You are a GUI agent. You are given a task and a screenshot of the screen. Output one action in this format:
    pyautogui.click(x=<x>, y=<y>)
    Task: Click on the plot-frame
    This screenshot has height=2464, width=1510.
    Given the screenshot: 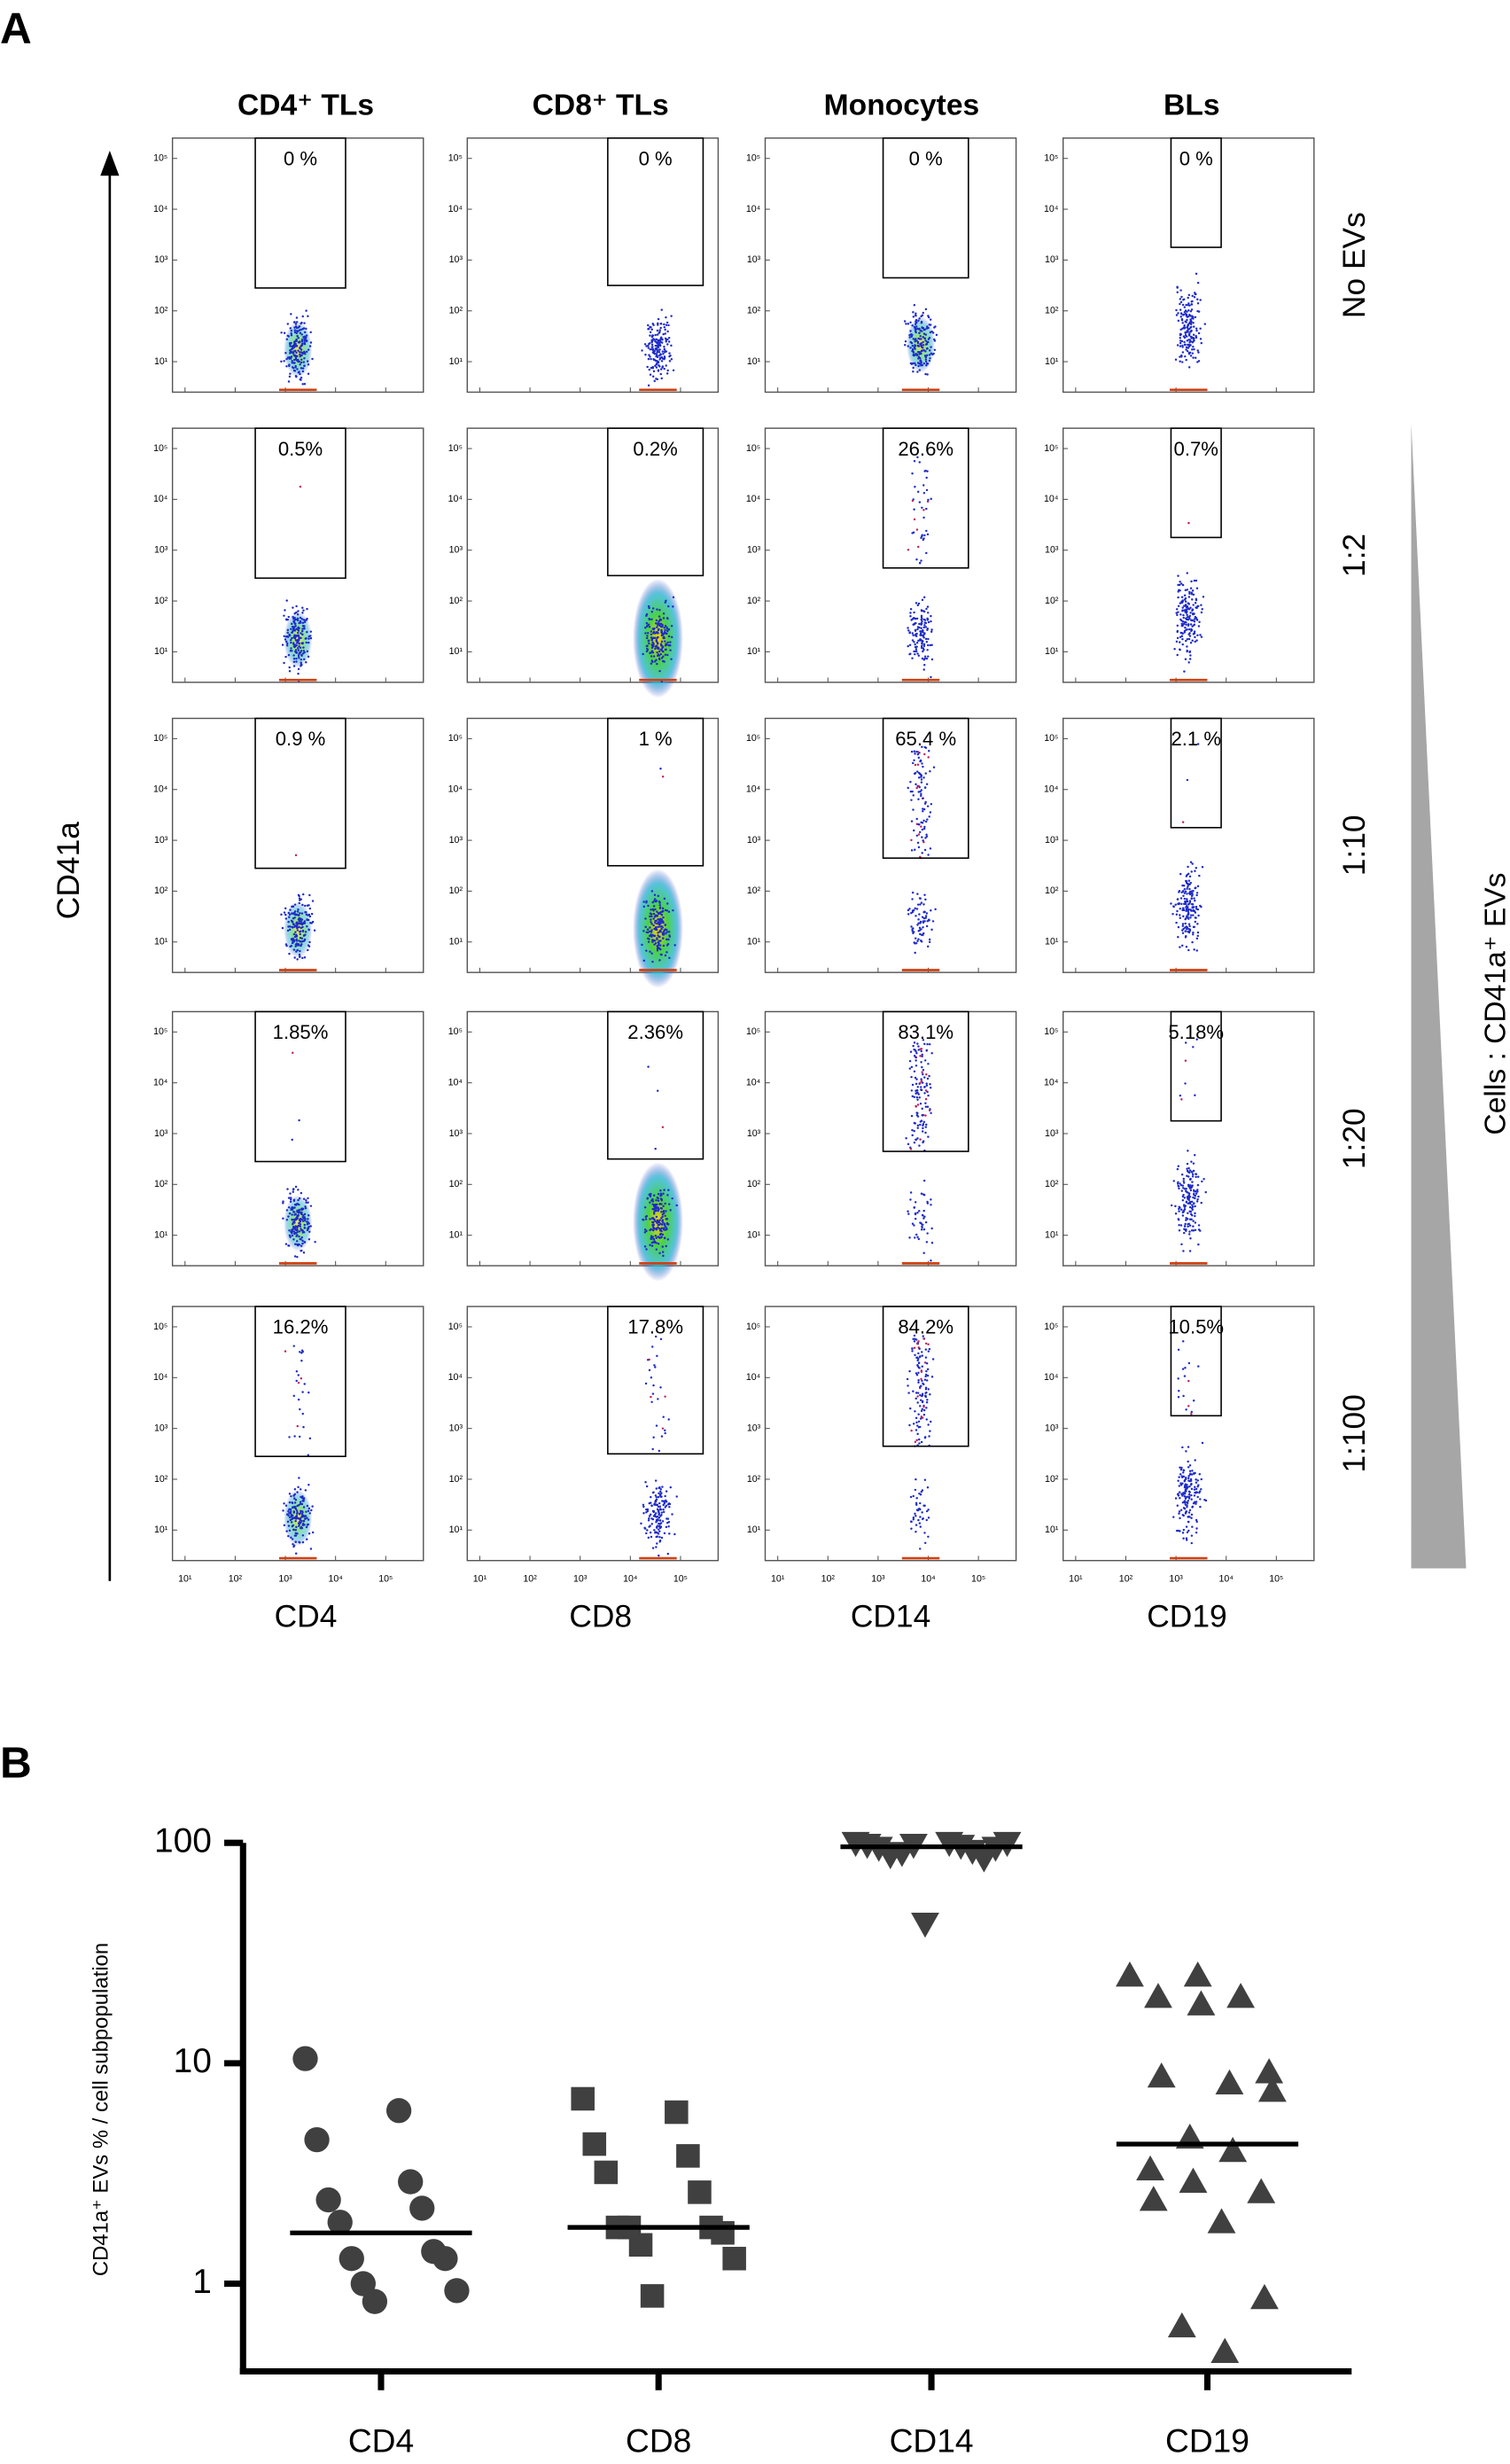 What is the action you would take?
    pyautogui.click(x=593, y=1434)
    